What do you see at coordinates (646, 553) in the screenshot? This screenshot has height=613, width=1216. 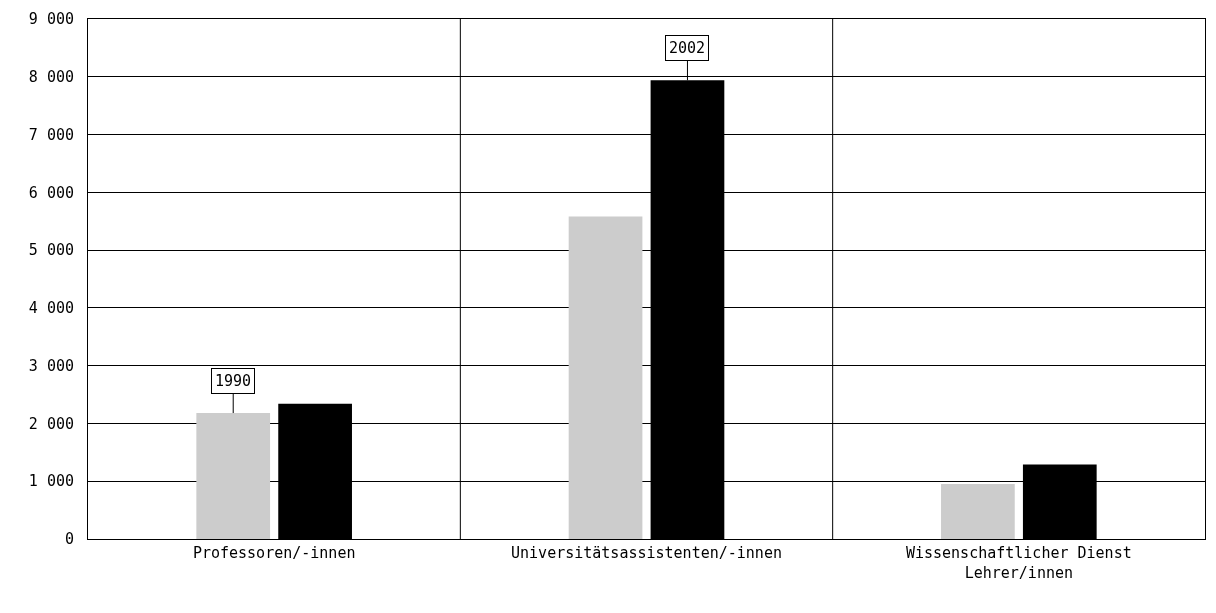 I see `x-tick-label: Universitätsassistenten/-innen` at bounding box center [646, 553].